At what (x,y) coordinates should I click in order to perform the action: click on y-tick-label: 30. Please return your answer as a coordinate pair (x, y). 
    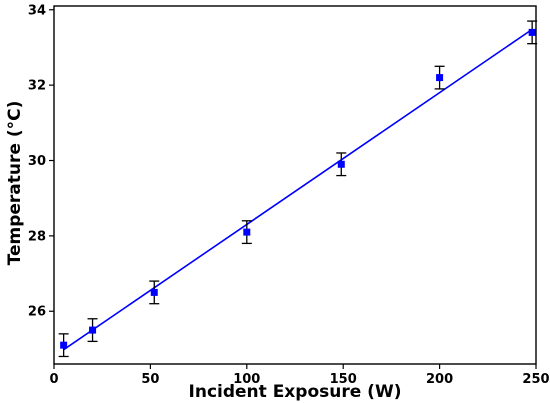
    Looking at the image, I should click on (37, 161).